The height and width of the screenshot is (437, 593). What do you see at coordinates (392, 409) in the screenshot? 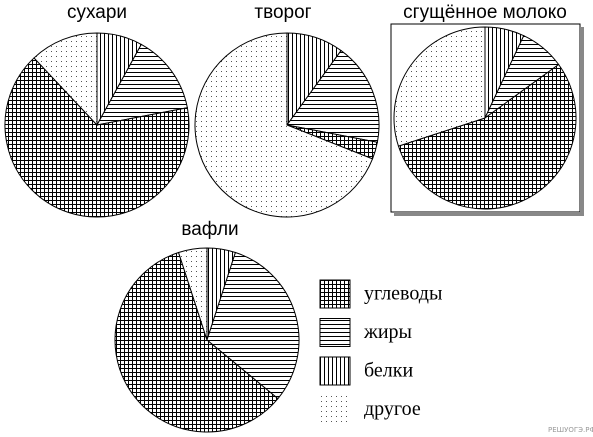
I see `legend-label: другое` at bounding box center [392, 409].